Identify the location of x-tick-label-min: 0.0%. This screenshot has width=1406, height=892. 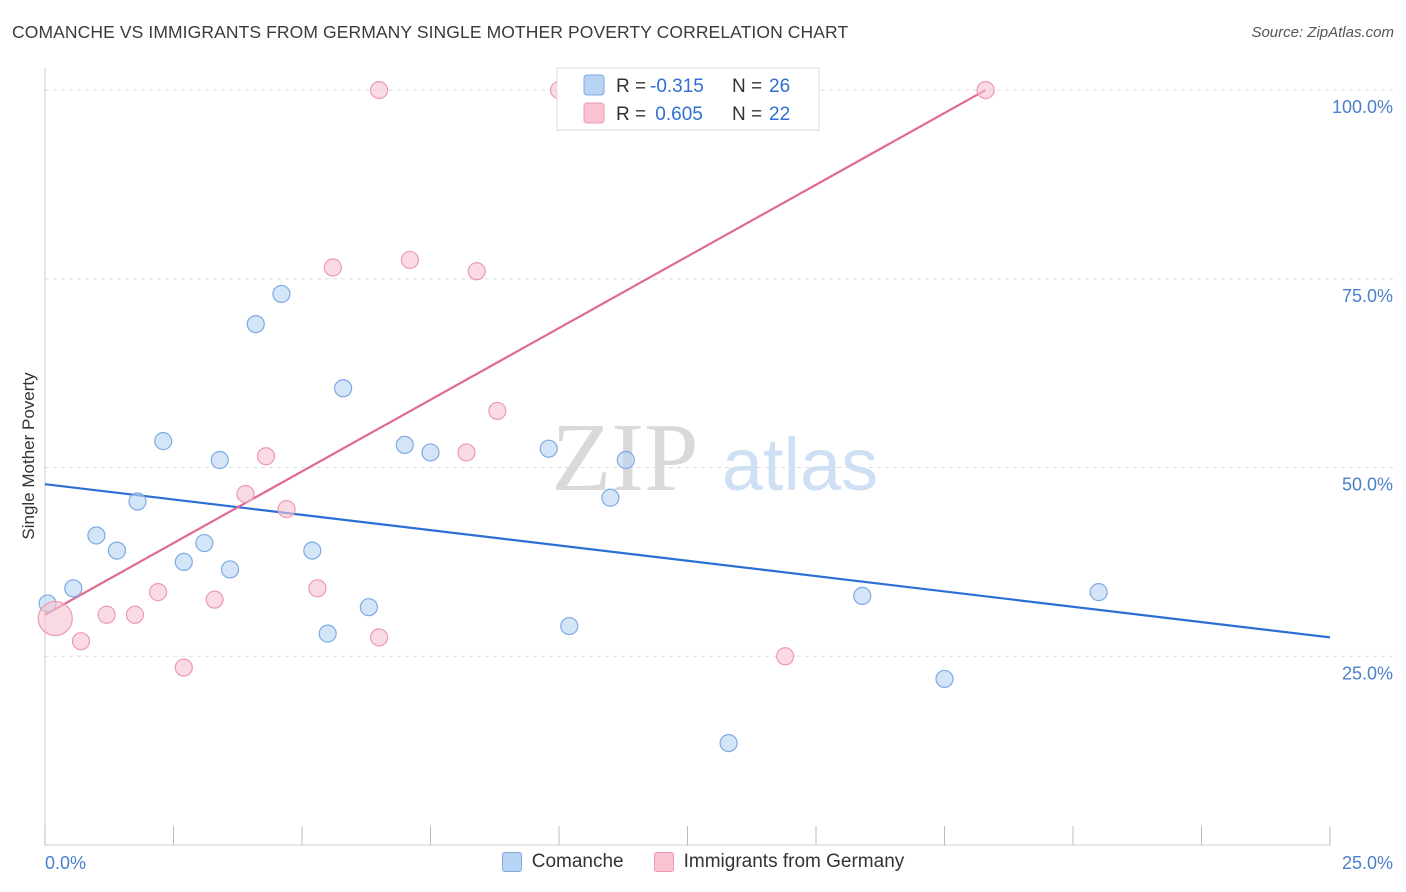
(65, 863).